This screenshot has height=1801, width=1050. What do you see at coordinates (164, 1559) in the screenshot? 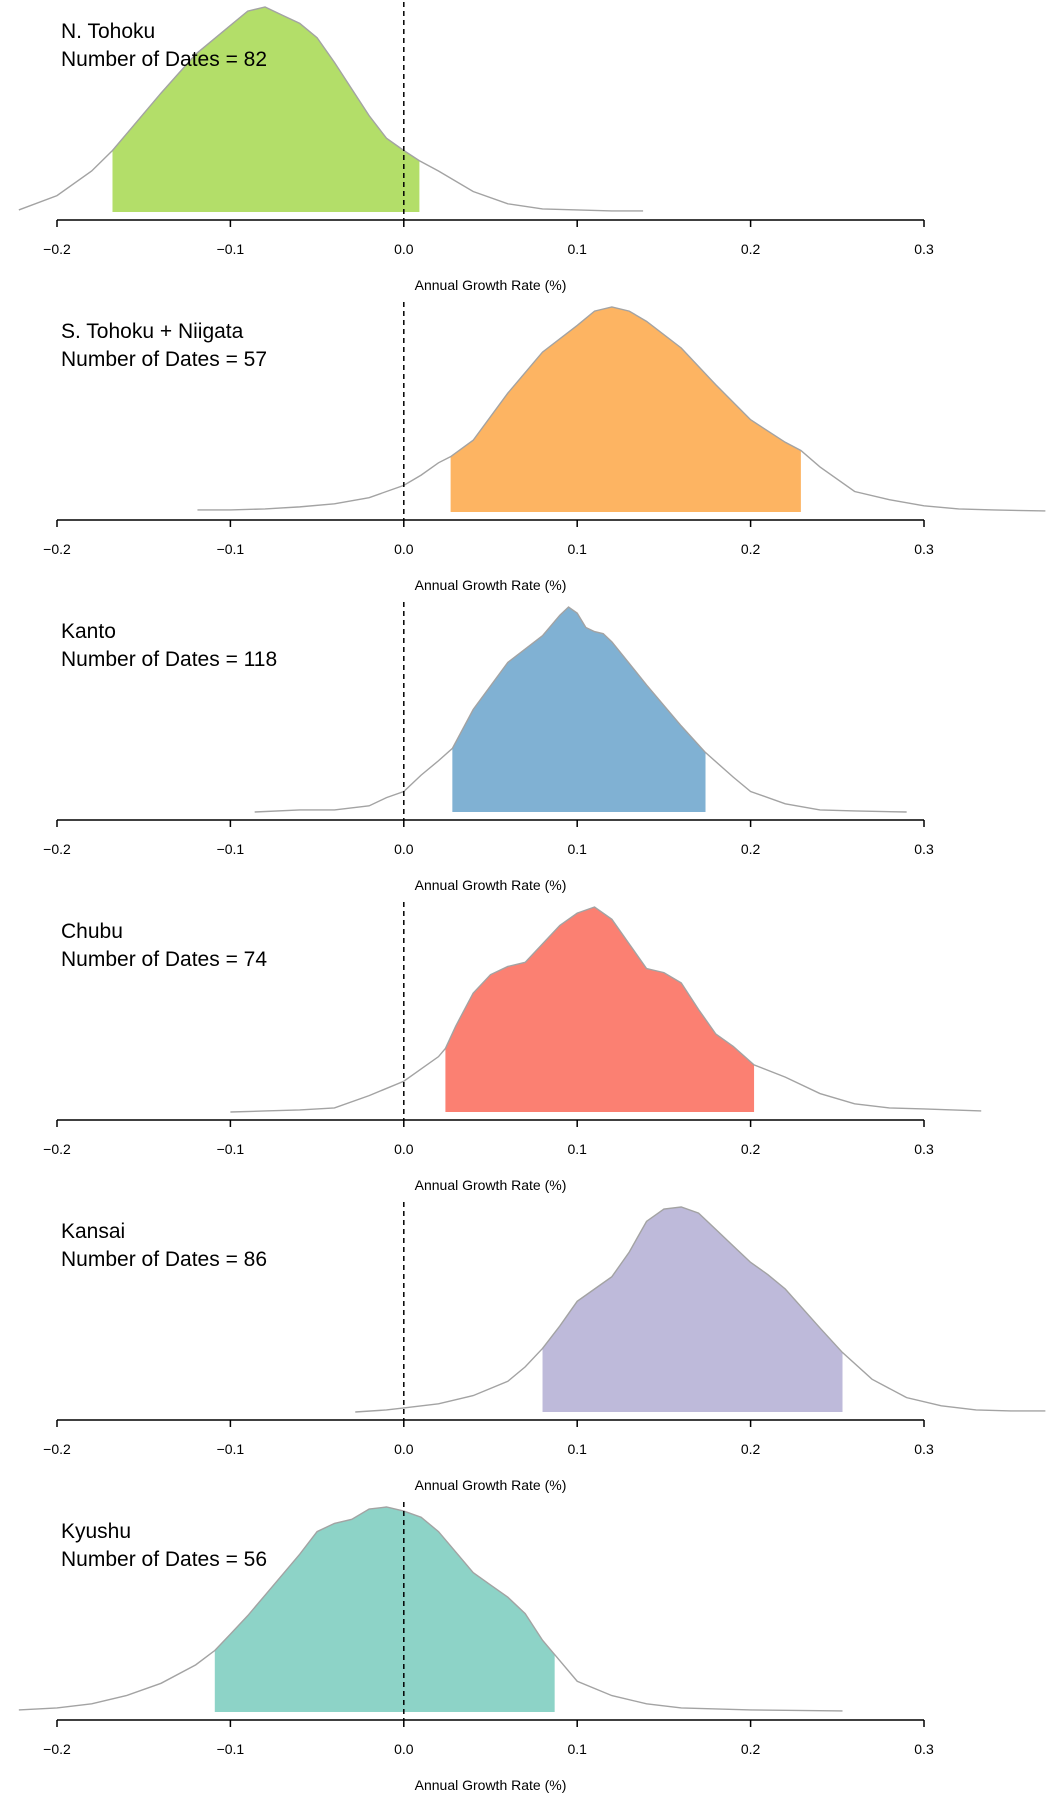
I see `panel-title-dates: Number of Dates = 56` at bounding box center [164, 1559].